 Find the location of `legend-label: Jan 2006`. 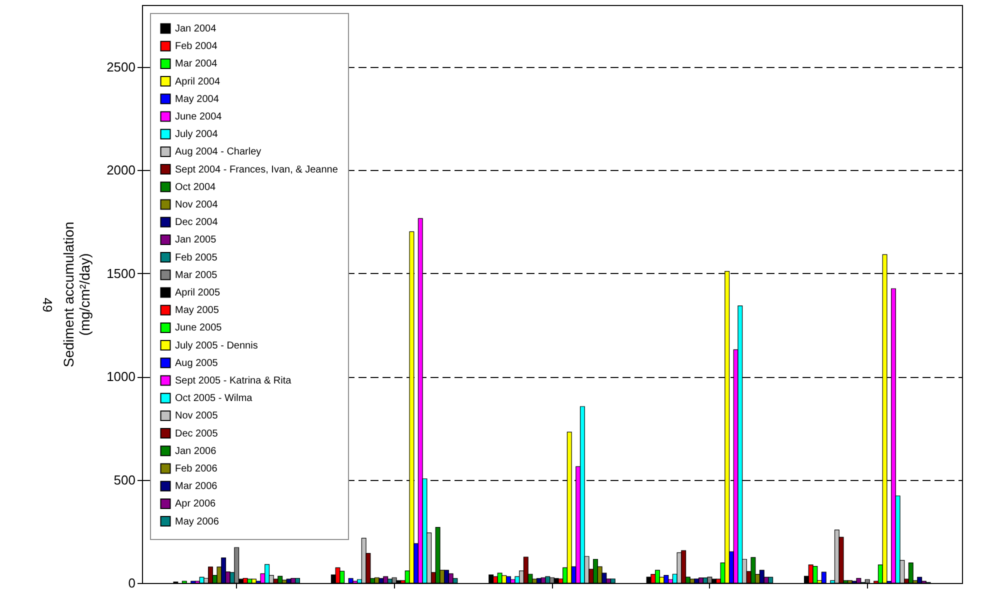

legend-label: Jan 2006 is located at coordinates (196, 451).